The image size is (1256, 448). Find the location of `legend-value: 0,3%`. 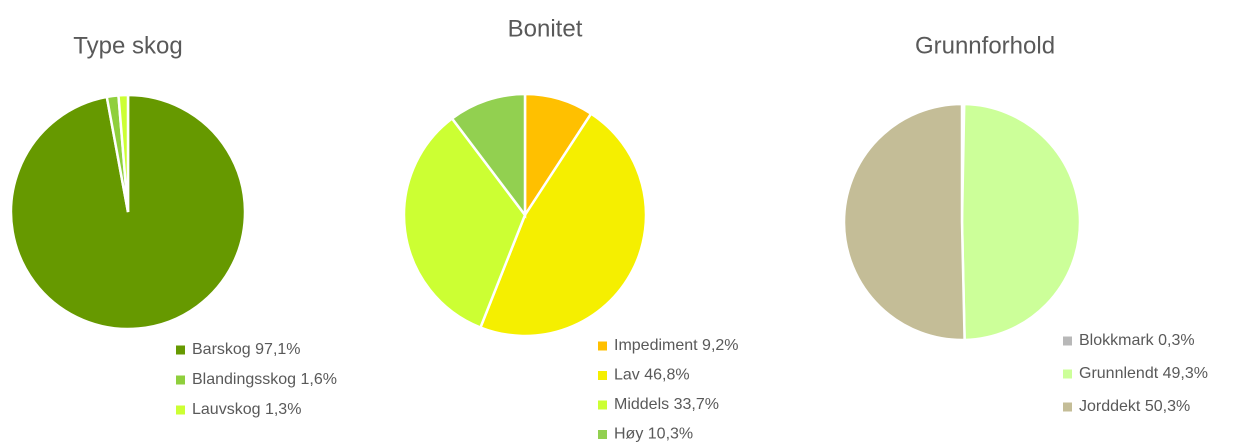

legend-value: 0,3% is located at coordinates (1176, 340).